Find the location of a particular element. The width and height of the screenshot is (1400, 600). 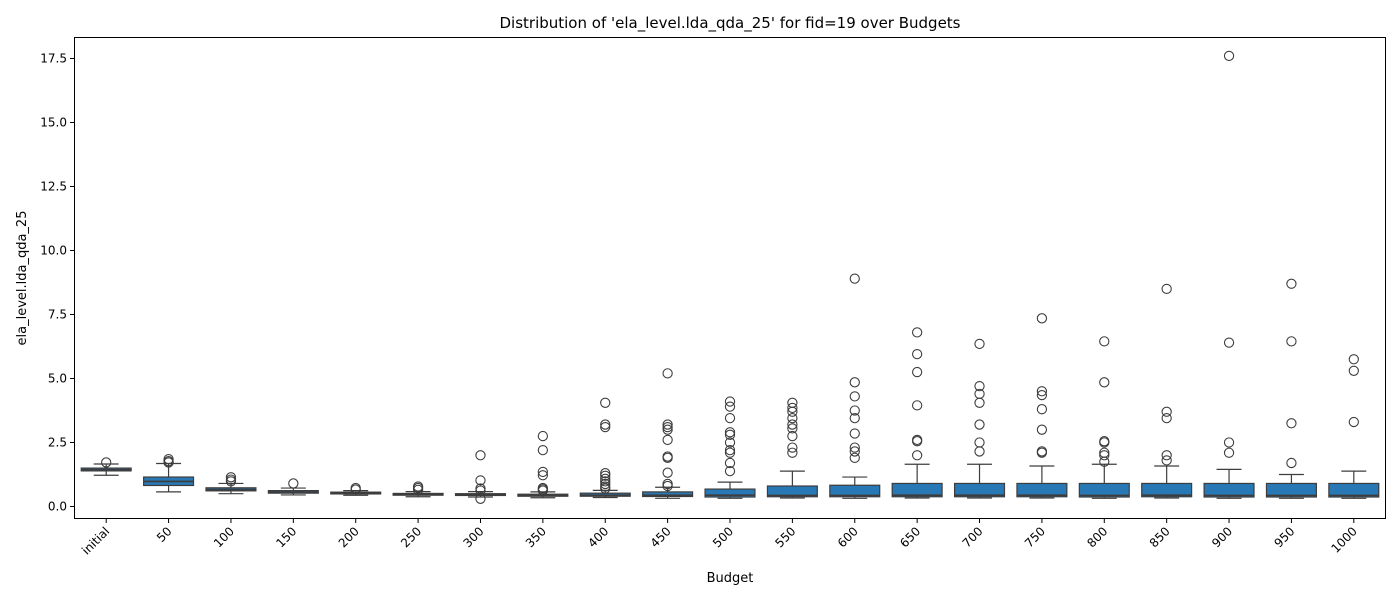

x-tick-label: 950 is located at coordinates (1284, 537).